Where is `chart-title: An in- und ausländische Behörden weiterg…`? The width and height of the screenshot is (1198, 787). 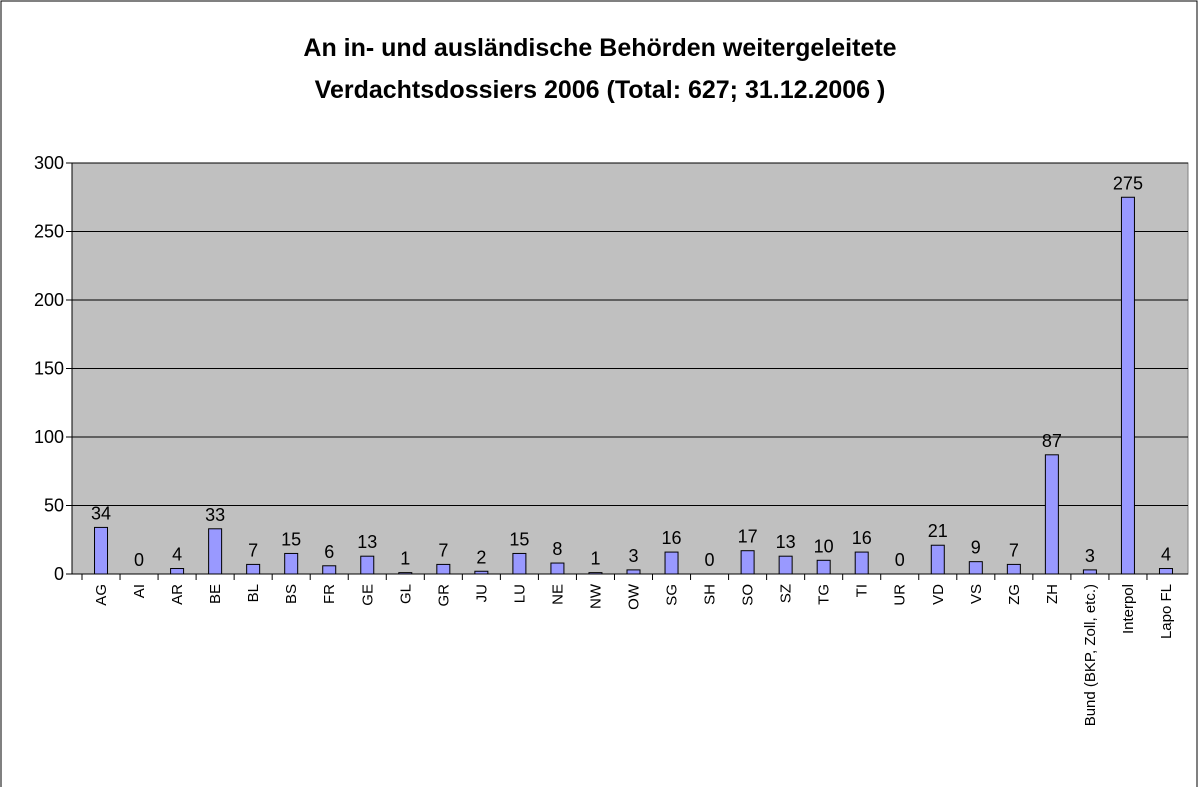
chart-title: An in- und ausländische Behörden weiterg… is located at coordinates (599, 48).